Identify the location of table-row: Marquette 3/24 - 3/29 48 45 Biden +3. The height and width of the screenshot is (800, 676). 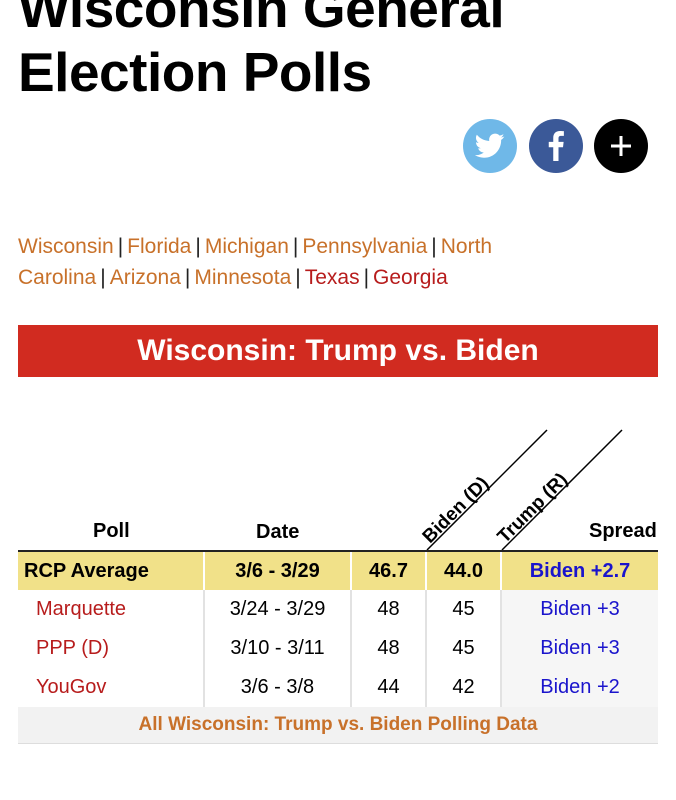
(338, 610).